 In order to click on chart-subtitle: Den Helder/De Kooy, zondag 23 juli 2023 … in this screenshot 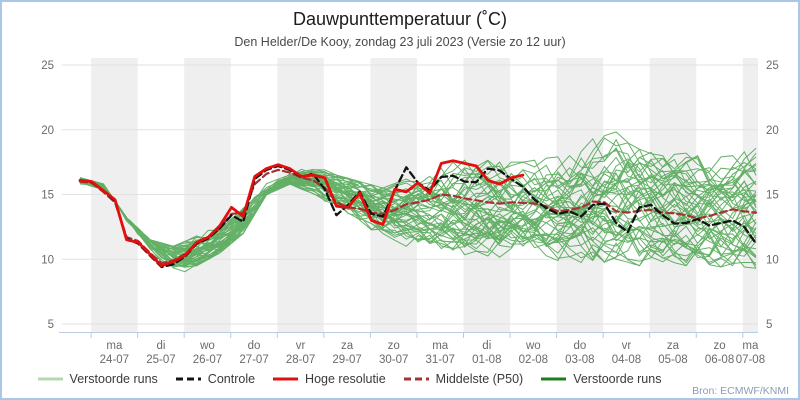, I will do `click(400, 42)`.